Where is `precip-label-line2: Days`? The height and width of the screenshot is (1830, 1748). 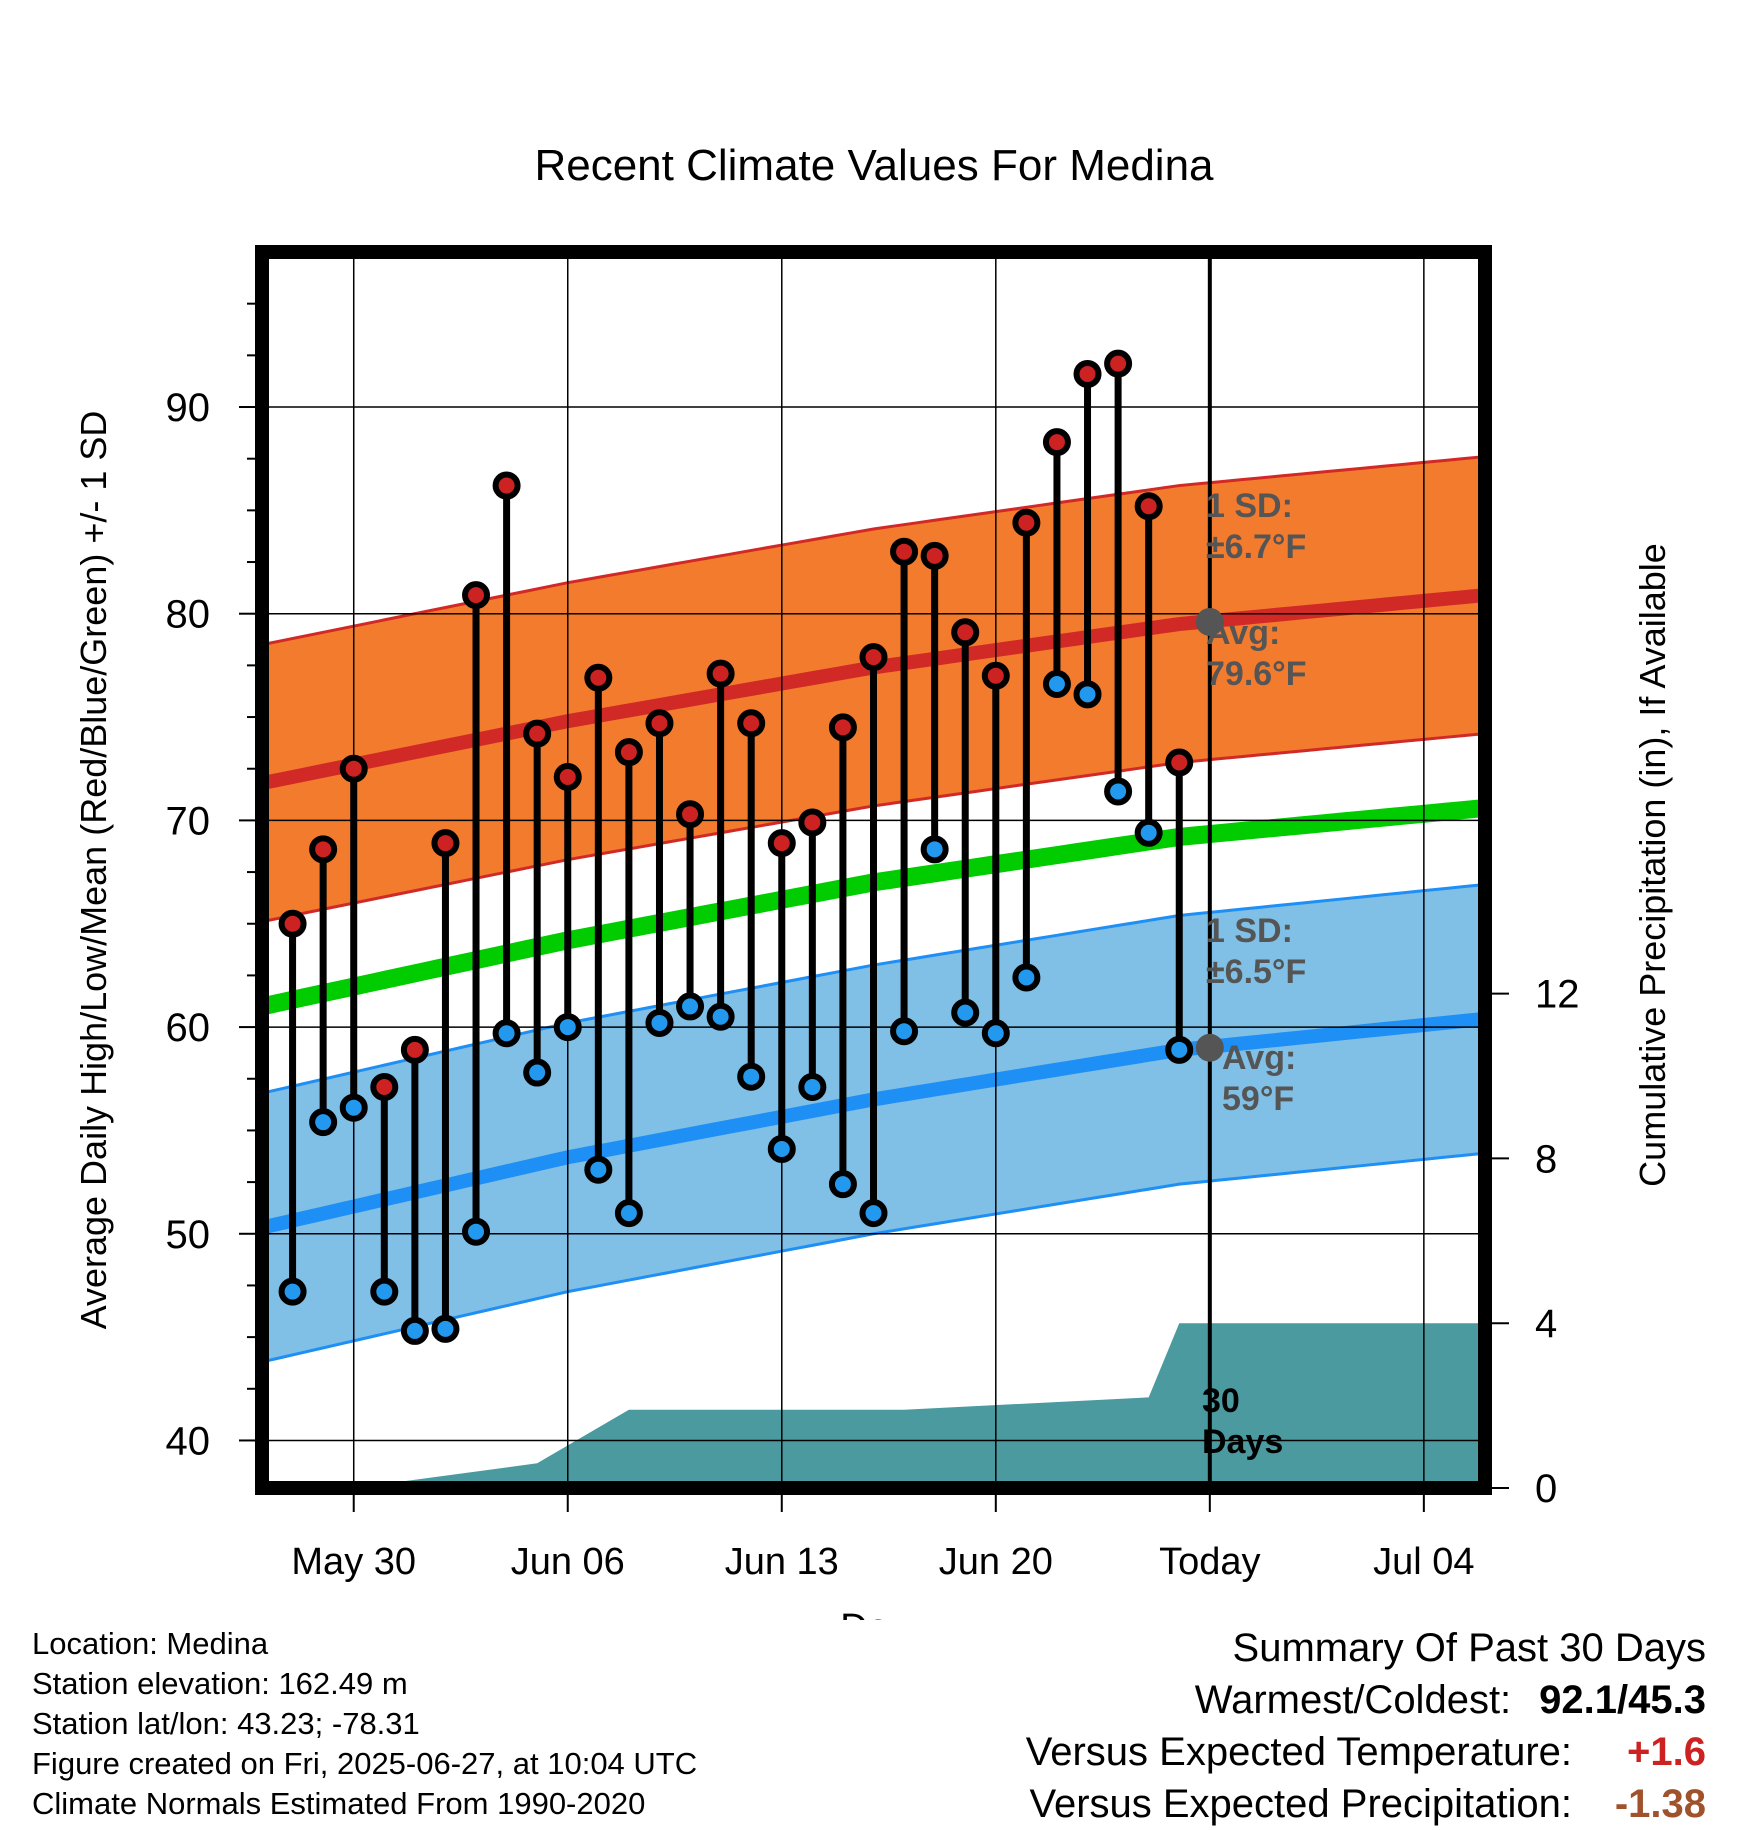 precip-label-line2: Days is located at coordinates (1242, 1442).